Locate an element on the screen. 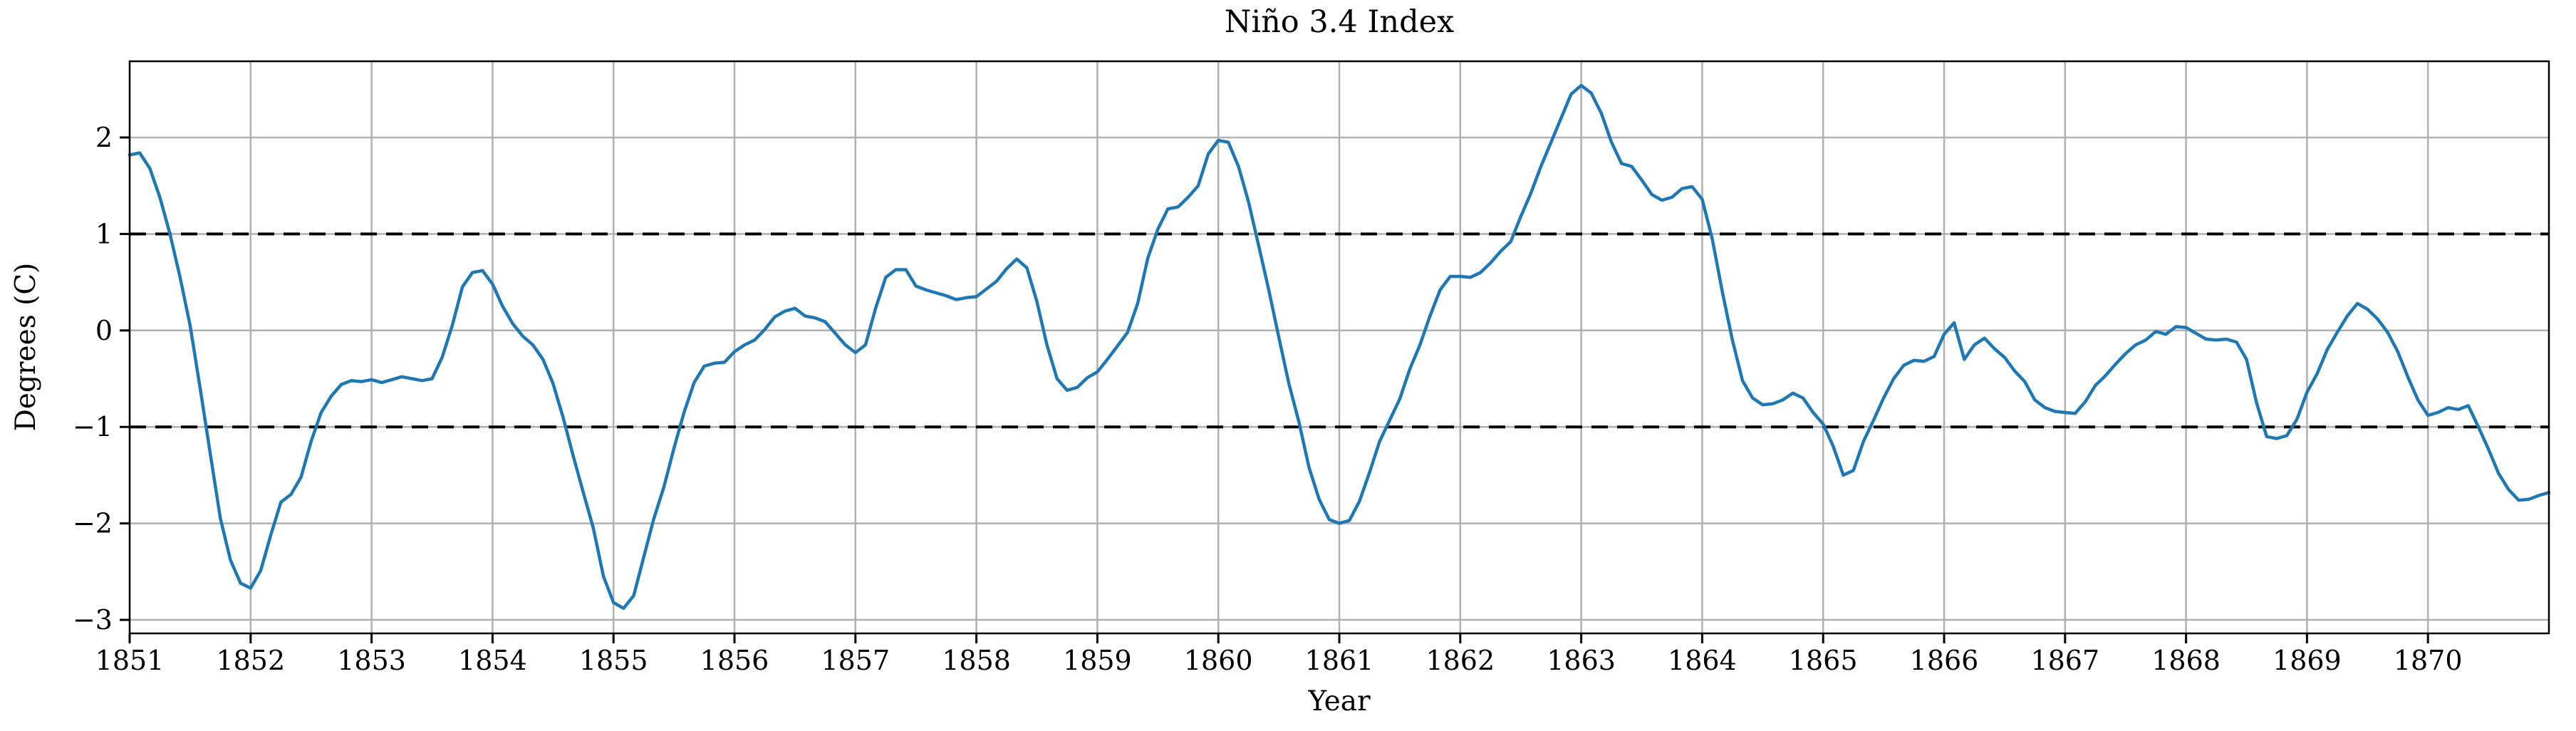  x-tick-label: 1861 is located at coordinates (1339, 661).